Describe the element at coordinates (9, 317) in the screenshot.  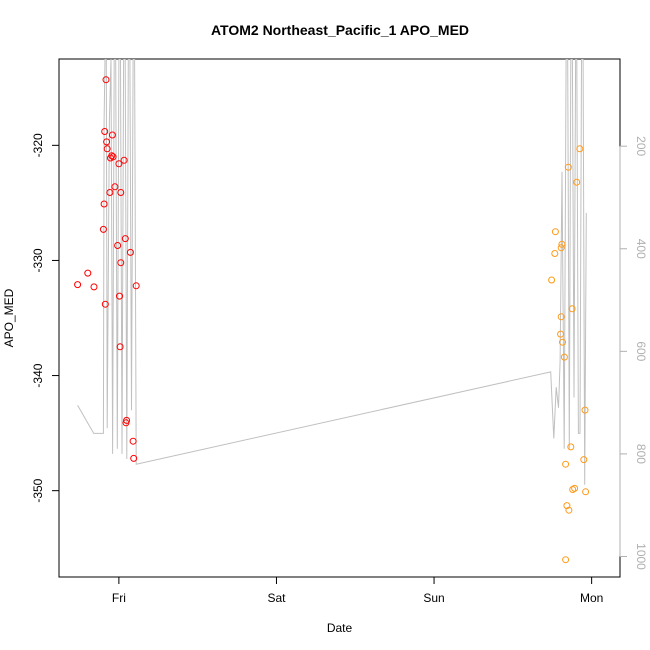
I see `y-axis-label: APO_MED` at that location.